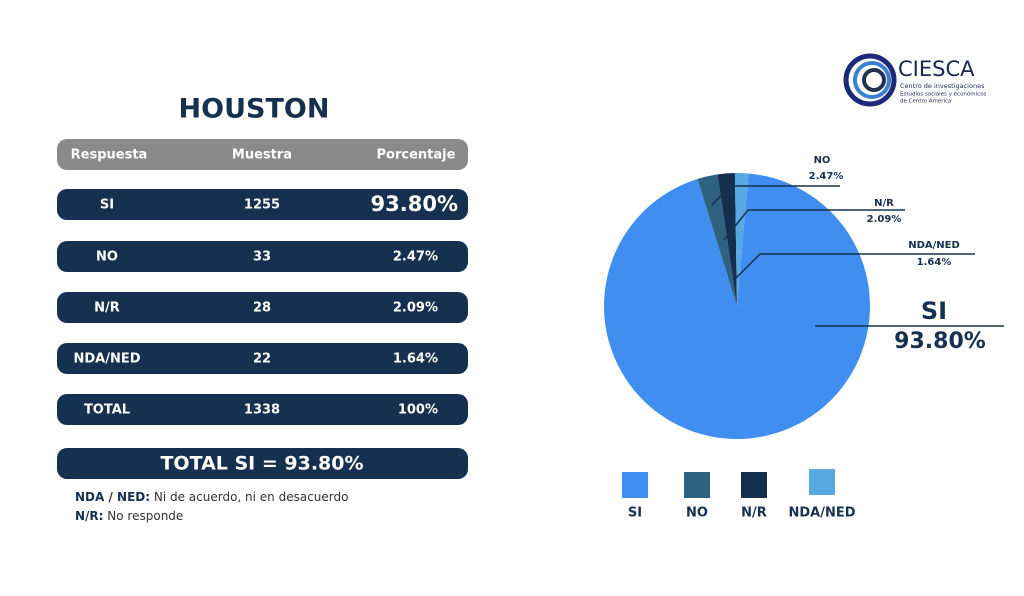 The width and height of the screenshot is (1024, 596). What do you see at coordinates (106, 359) in the screenshot?
I see `row-label: NDA/NED` at bounding box center [106, 359].